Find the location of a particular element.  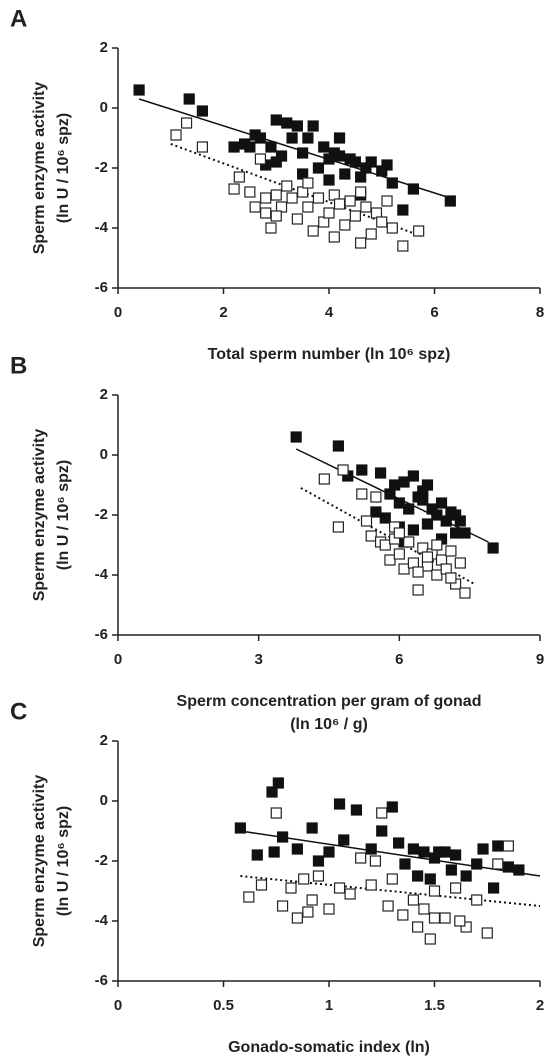

panel-letter: A is located at coordinates (18, 18).